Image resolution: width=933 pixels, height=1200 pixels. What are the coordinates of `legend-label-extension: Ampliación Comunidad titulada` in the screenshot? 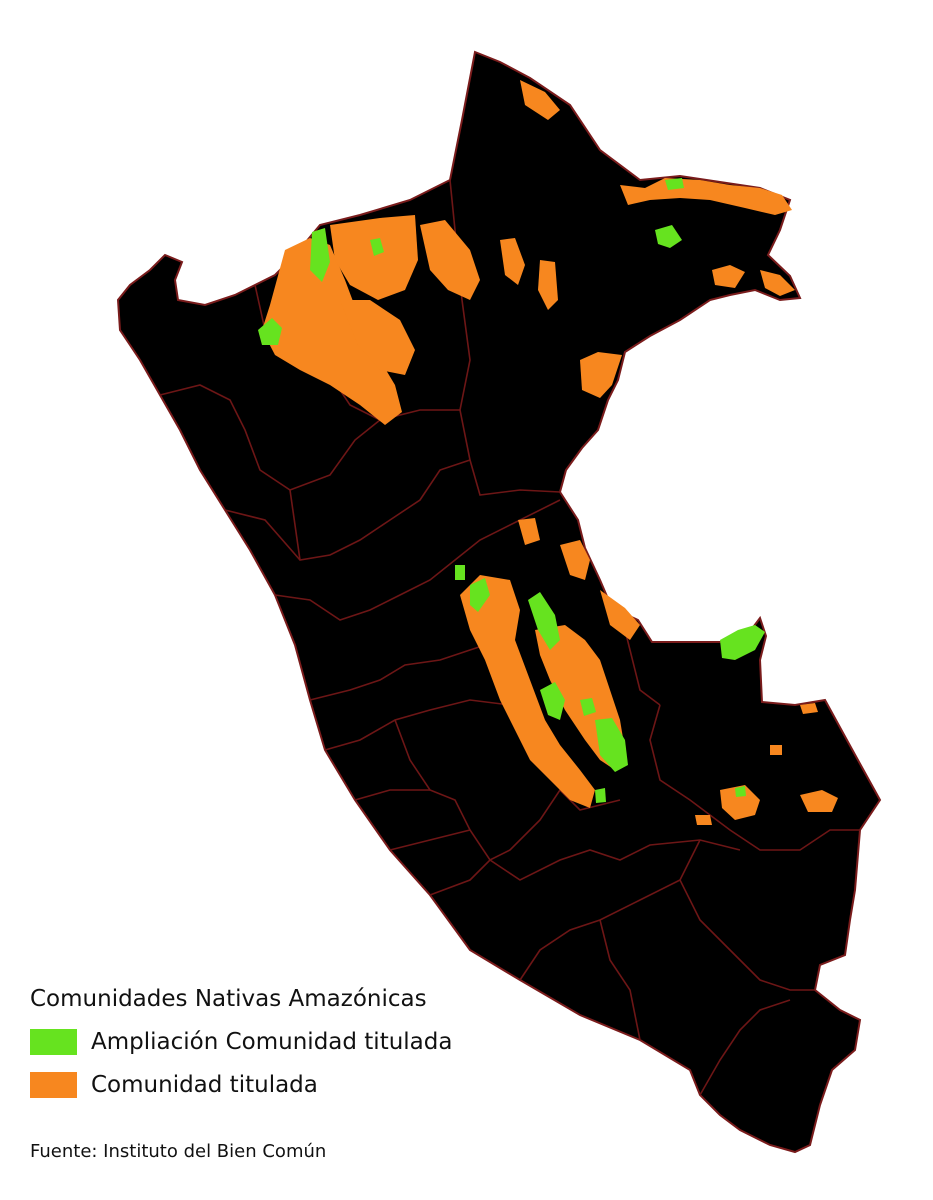 It's located at (272, 1042).